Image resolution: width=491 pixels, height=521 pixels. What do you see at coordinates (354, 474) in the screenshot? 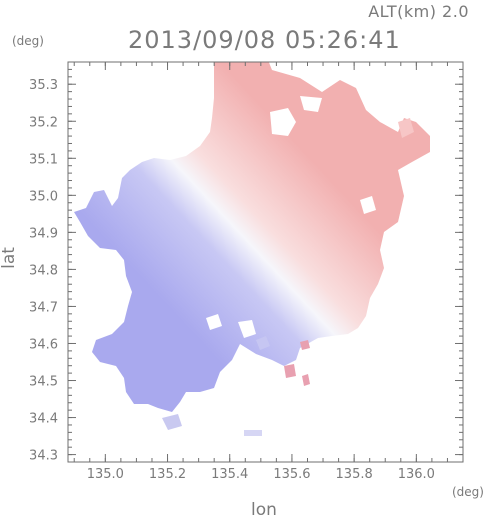
I see `x-tick-label: 135.8` at bounding box center [354, 474].